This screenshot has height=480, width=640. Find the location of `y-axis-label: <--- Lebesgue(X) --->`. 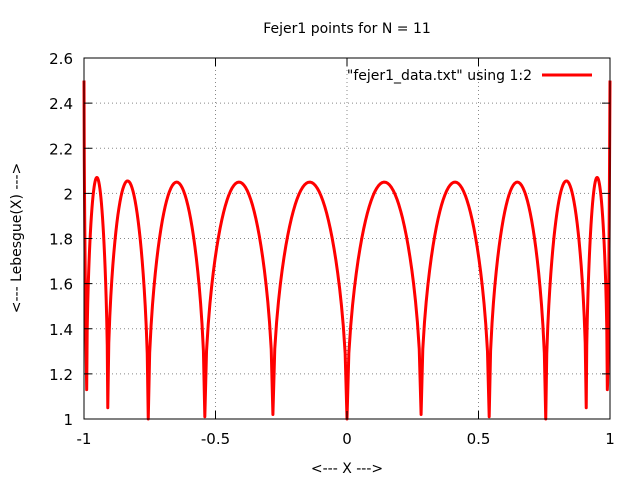

y-axis-label: <--- Lebesgue(X) ---> is located at coordinates (17, 238).